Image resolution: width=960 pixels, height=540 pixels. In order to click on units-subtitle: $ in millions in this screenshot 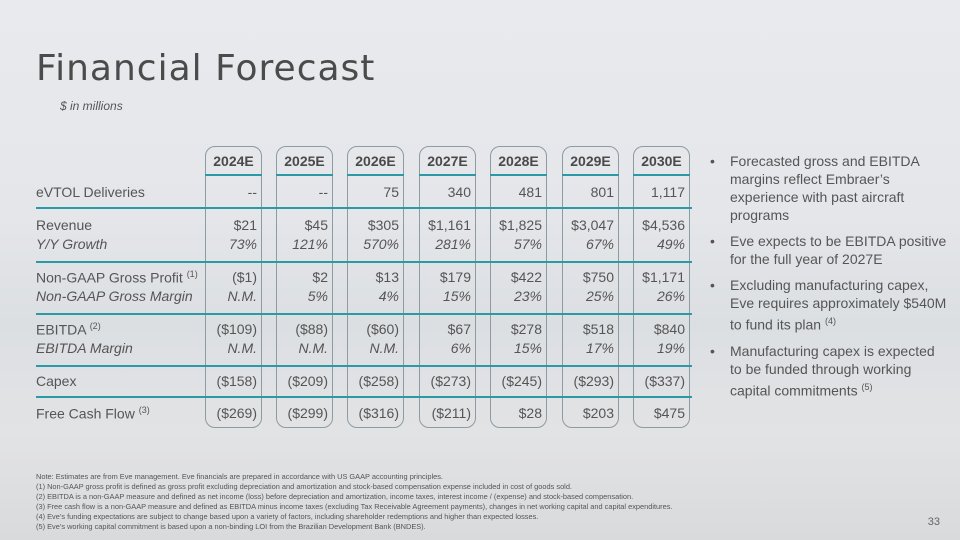, I will do `click(91, 106)`.